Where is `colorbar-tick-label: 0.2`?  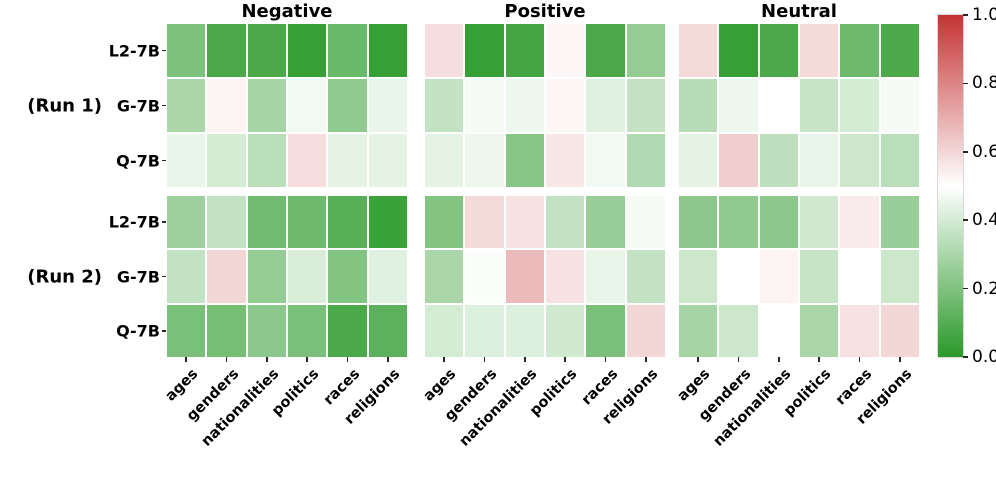 colorbar-tick-label: 0.2 is located at coordinates (984, 288).